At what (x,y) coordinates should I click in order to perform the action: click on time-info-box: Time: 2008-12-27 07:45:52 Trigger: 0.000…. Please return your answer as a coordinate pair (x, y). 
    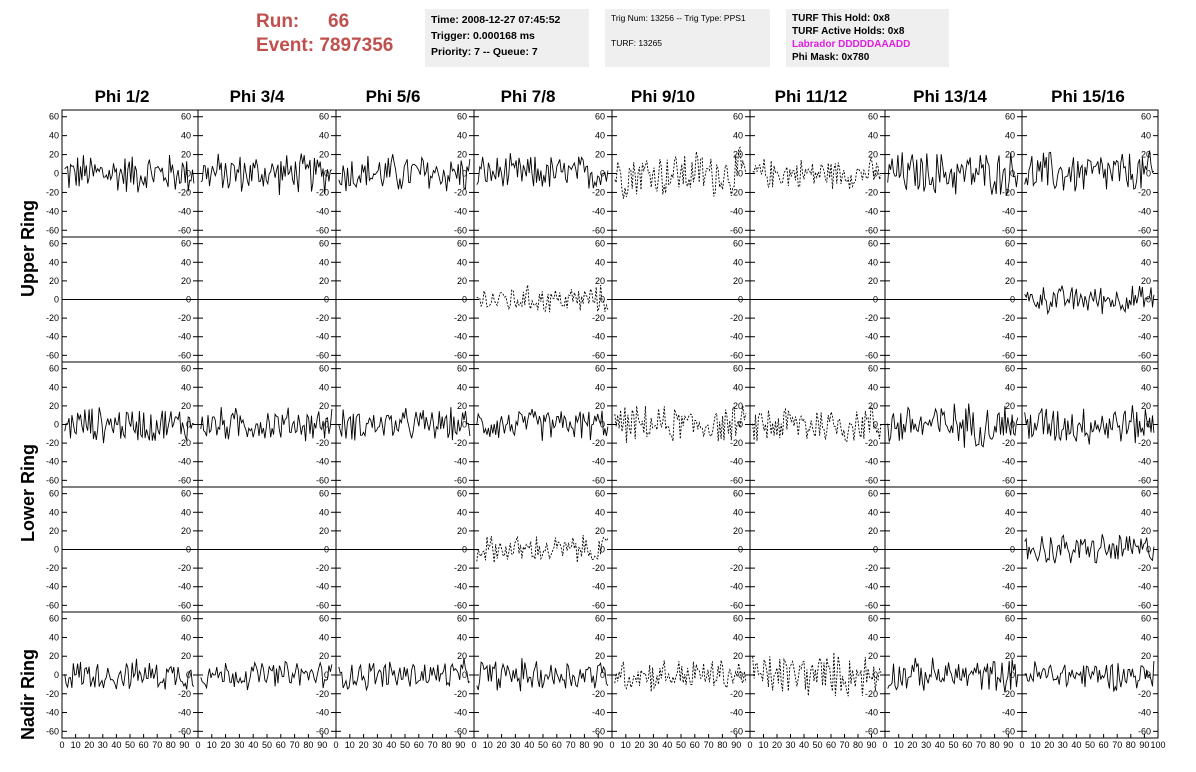
    Looking at the image, I should click on (507, 38).